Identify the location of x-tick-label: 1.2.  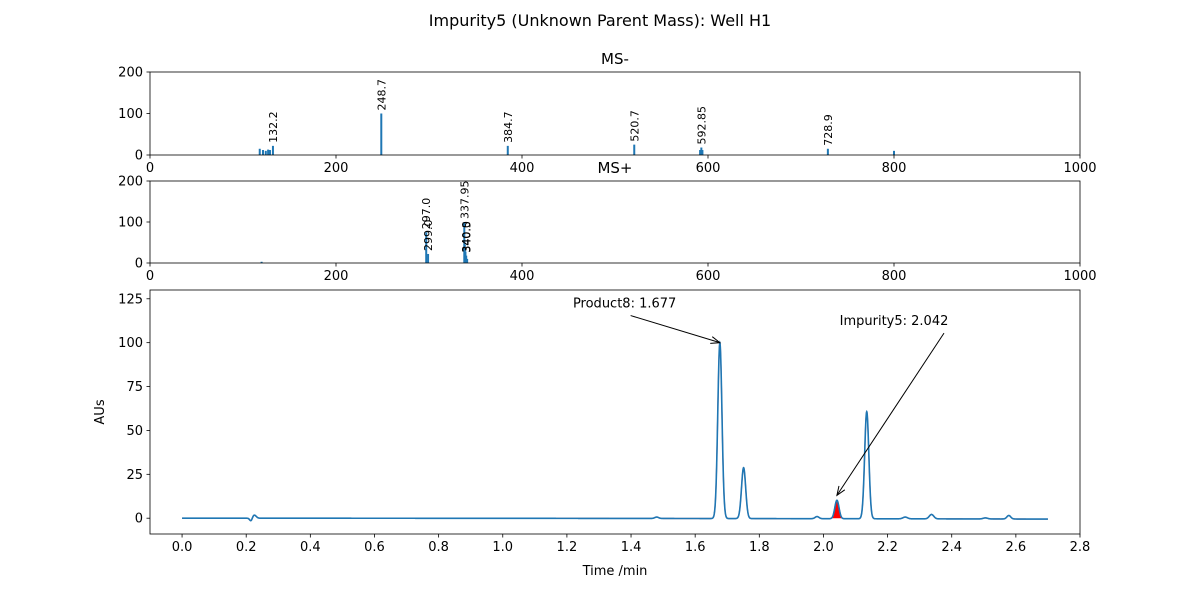
(567, 547).